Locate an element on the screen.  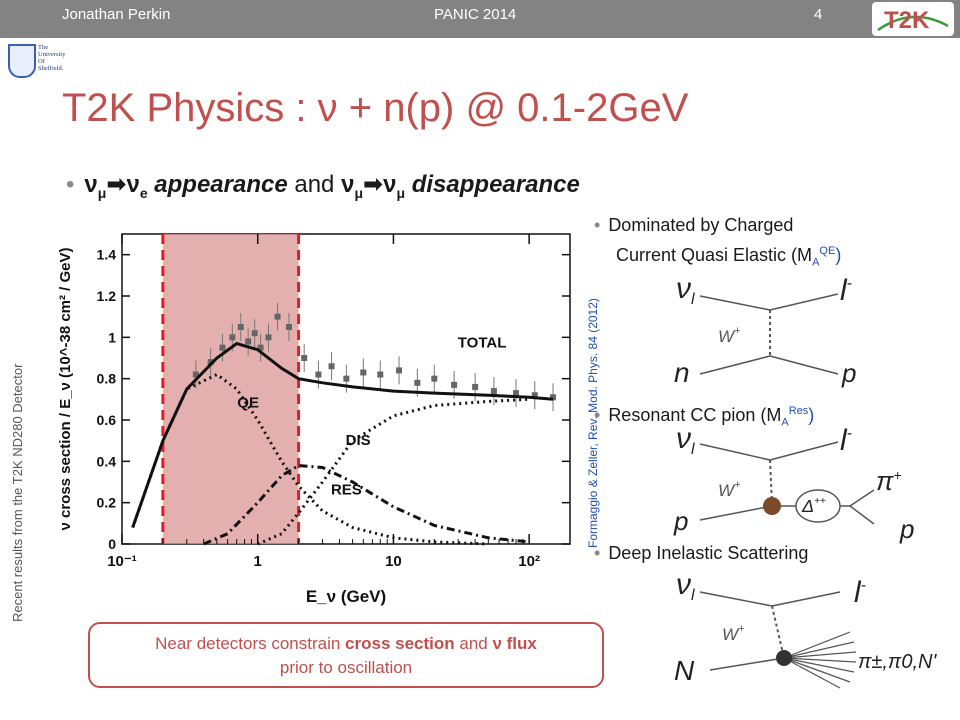
hadron-shower is located at coordinates (820, 660).